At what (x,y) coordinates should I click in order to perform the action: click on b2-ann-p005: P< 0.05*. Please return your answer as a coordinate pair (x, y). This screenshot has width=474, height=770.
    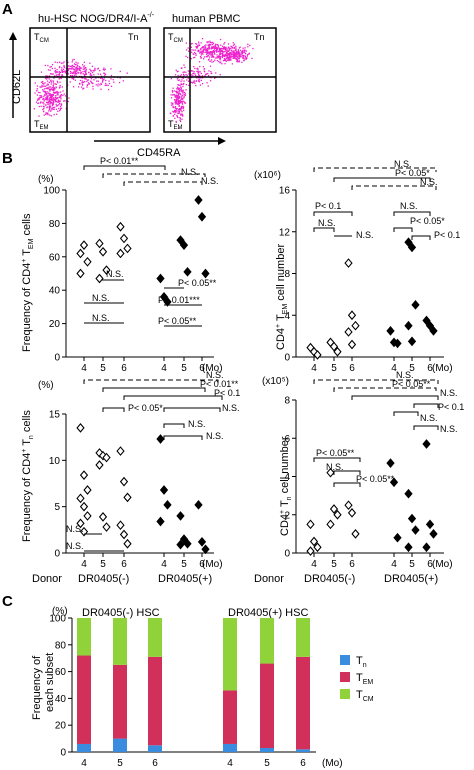
    Looking at the image, I should click on (412, 173).